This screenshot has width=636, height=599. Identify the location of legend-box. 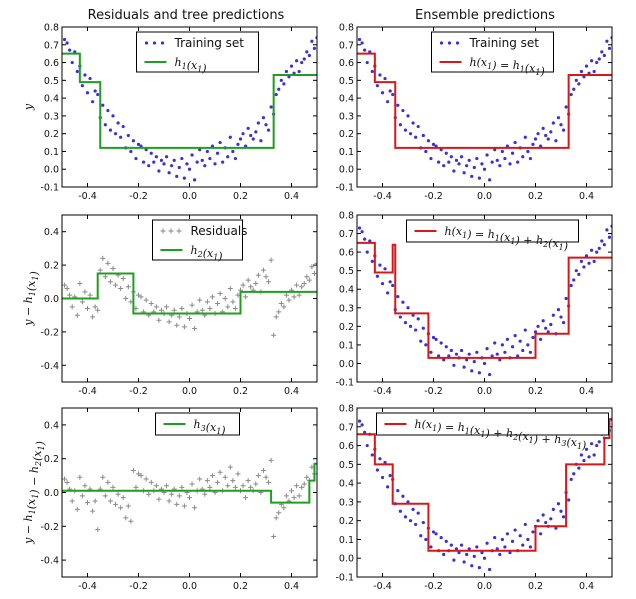
(197, 240).